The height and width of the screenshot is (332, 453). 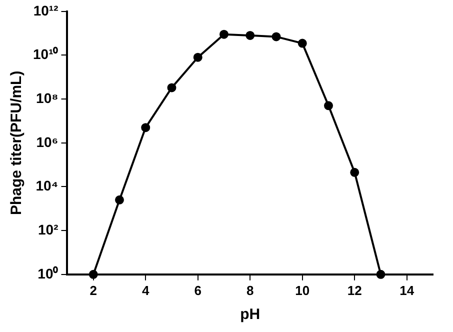 I want to click on y-tick-label: 10⁴, so click(x=47, y=186).